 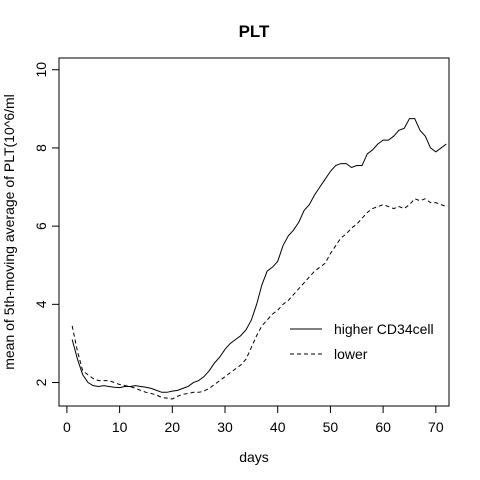 What do you see at coordinates (254, 457) in the screenshot?
I see `x-axis-title: days` at bounding box center [254, 457].